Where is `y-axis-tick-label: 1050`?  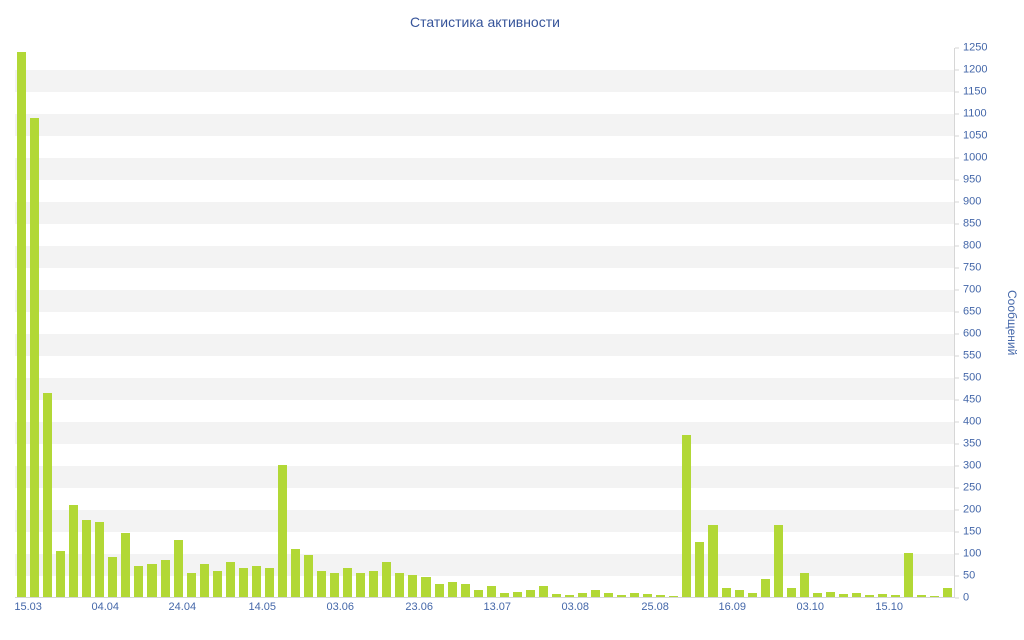 y-axis-tick-label: 1050 is located at coordinates (975, 135).